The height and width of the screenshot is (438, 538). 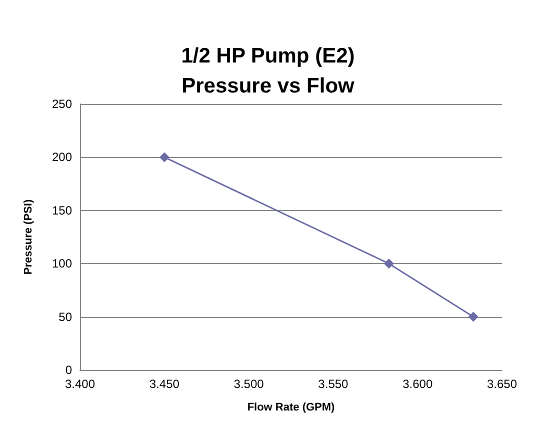 What do you see at coordinates (417, 384) in the screenshot?
I see `x-tick-label: 3.600` at bounding box center [417, 384].